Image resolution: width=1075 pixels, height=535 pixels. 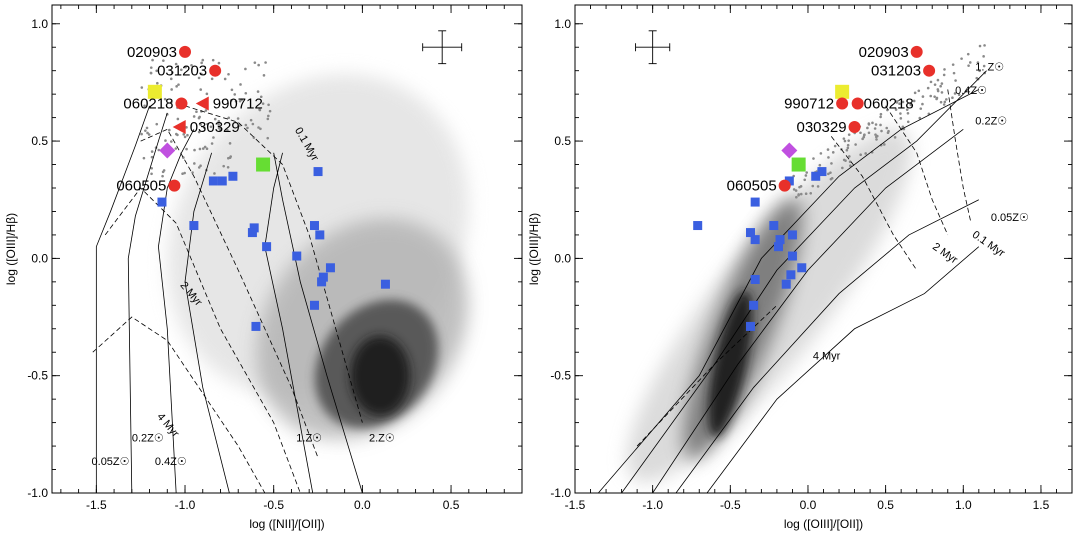 I want to click on model-label: 1. Z☉, so click(x=989, y=68).